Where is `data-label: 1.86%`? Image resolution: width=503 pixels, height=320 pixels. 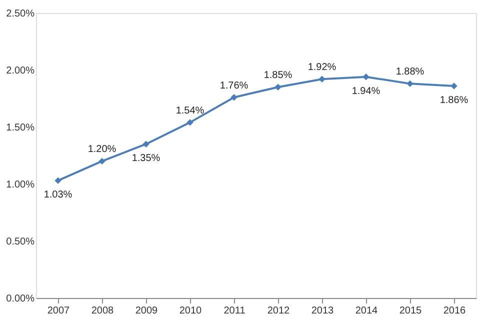 data-label: 1.86% is located at coordinates (454, 100).